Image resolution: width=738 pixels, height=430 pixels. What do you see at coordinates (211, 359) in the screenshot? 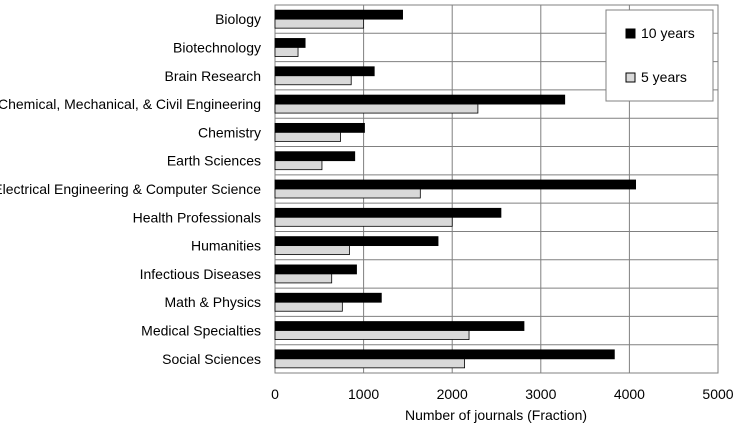
I see `category-label-social-sciences: Social Sciences` at bounding box center [211, 359].